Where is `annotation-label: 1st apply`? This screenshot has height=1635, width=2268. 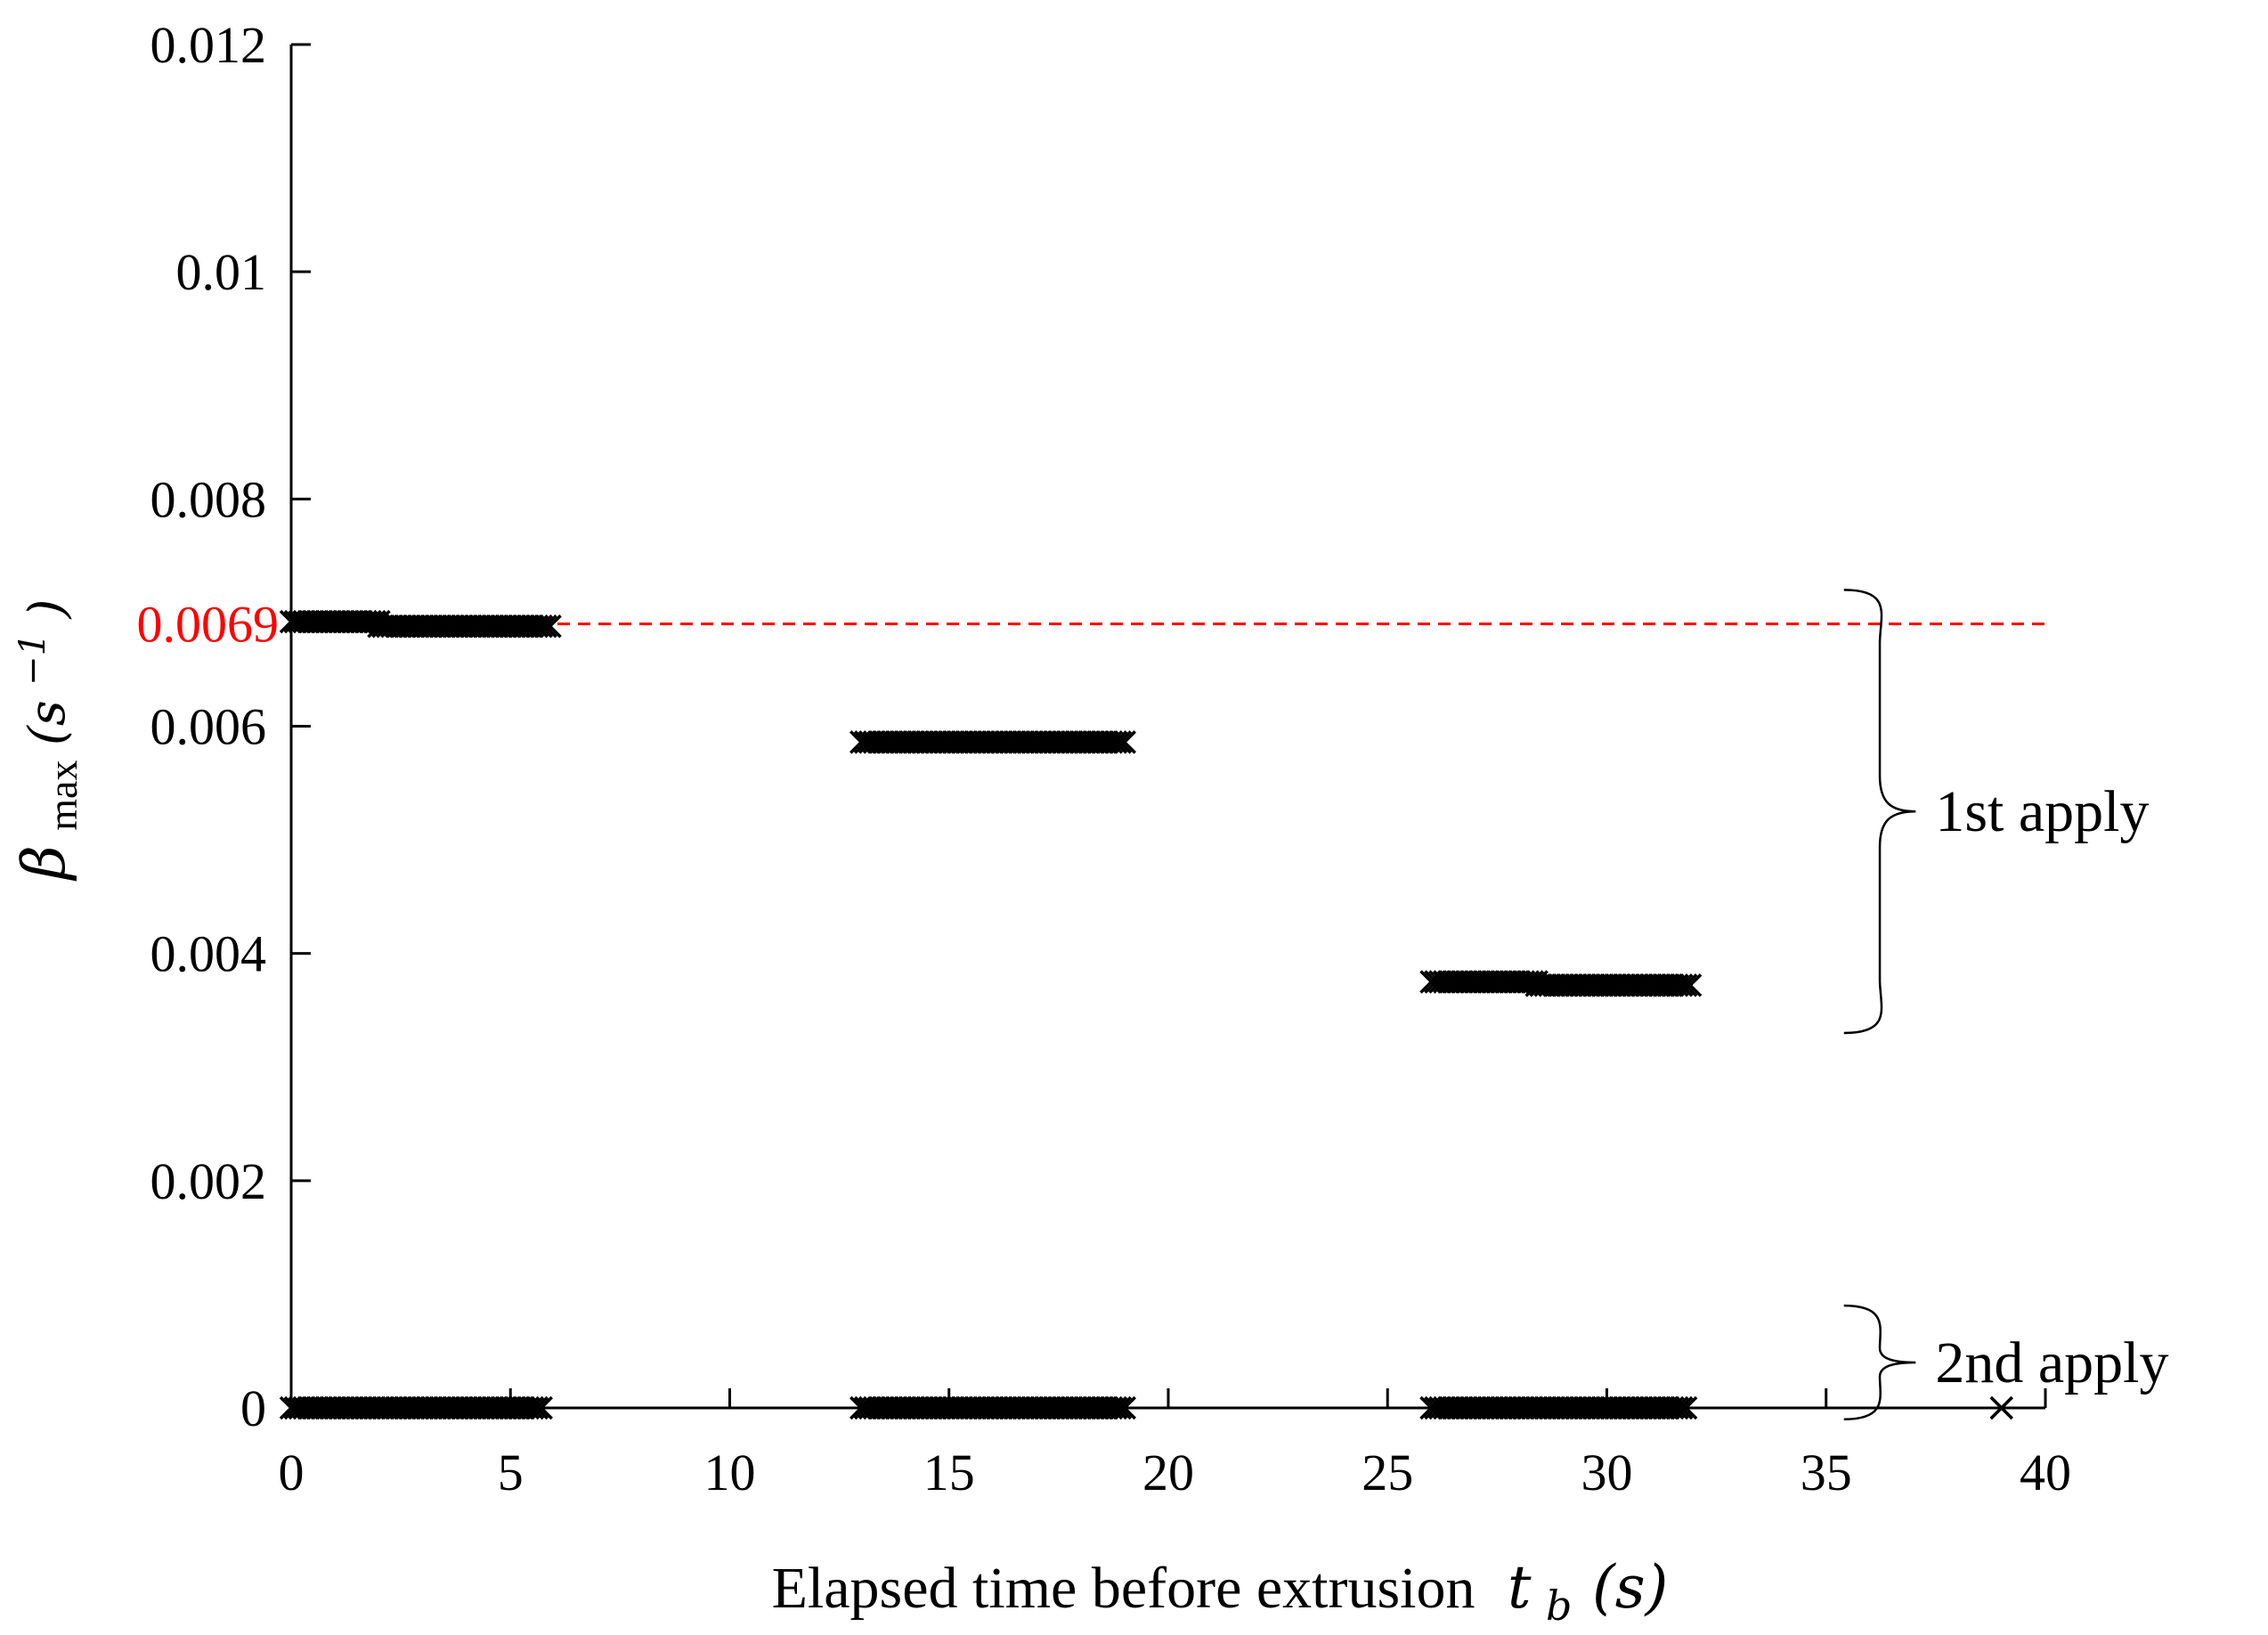 annotation-label: 1st apply is located at coordinates (2042, 811).